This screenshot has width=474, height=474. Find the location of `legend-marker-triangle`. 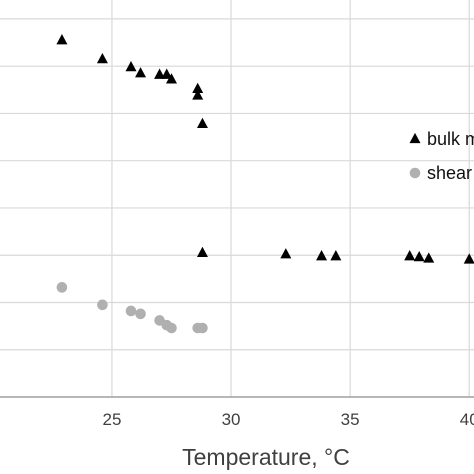

legend-marker-triangle is located at coordinates (415, 138).